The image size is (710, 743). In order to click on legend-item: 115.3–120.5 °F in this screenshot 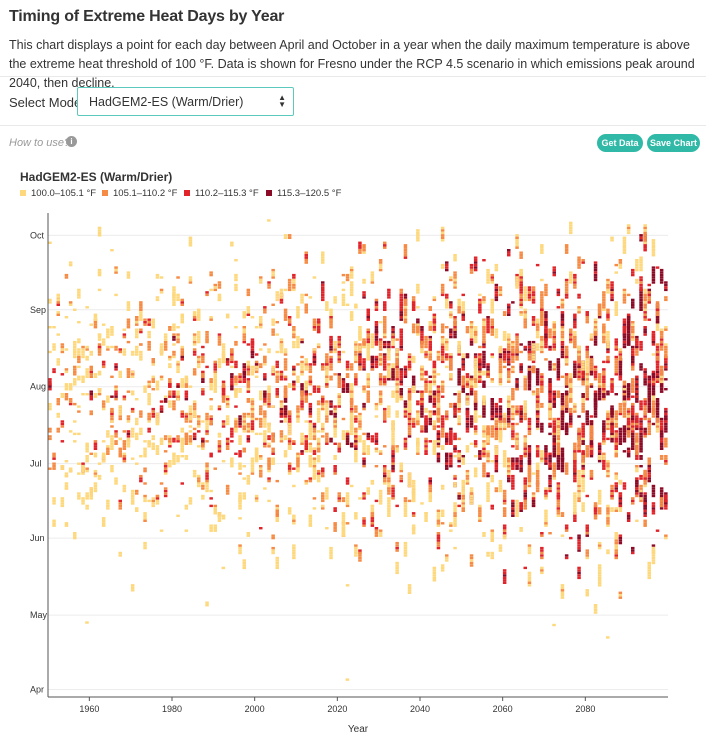, I will do `click(303, 193)`.